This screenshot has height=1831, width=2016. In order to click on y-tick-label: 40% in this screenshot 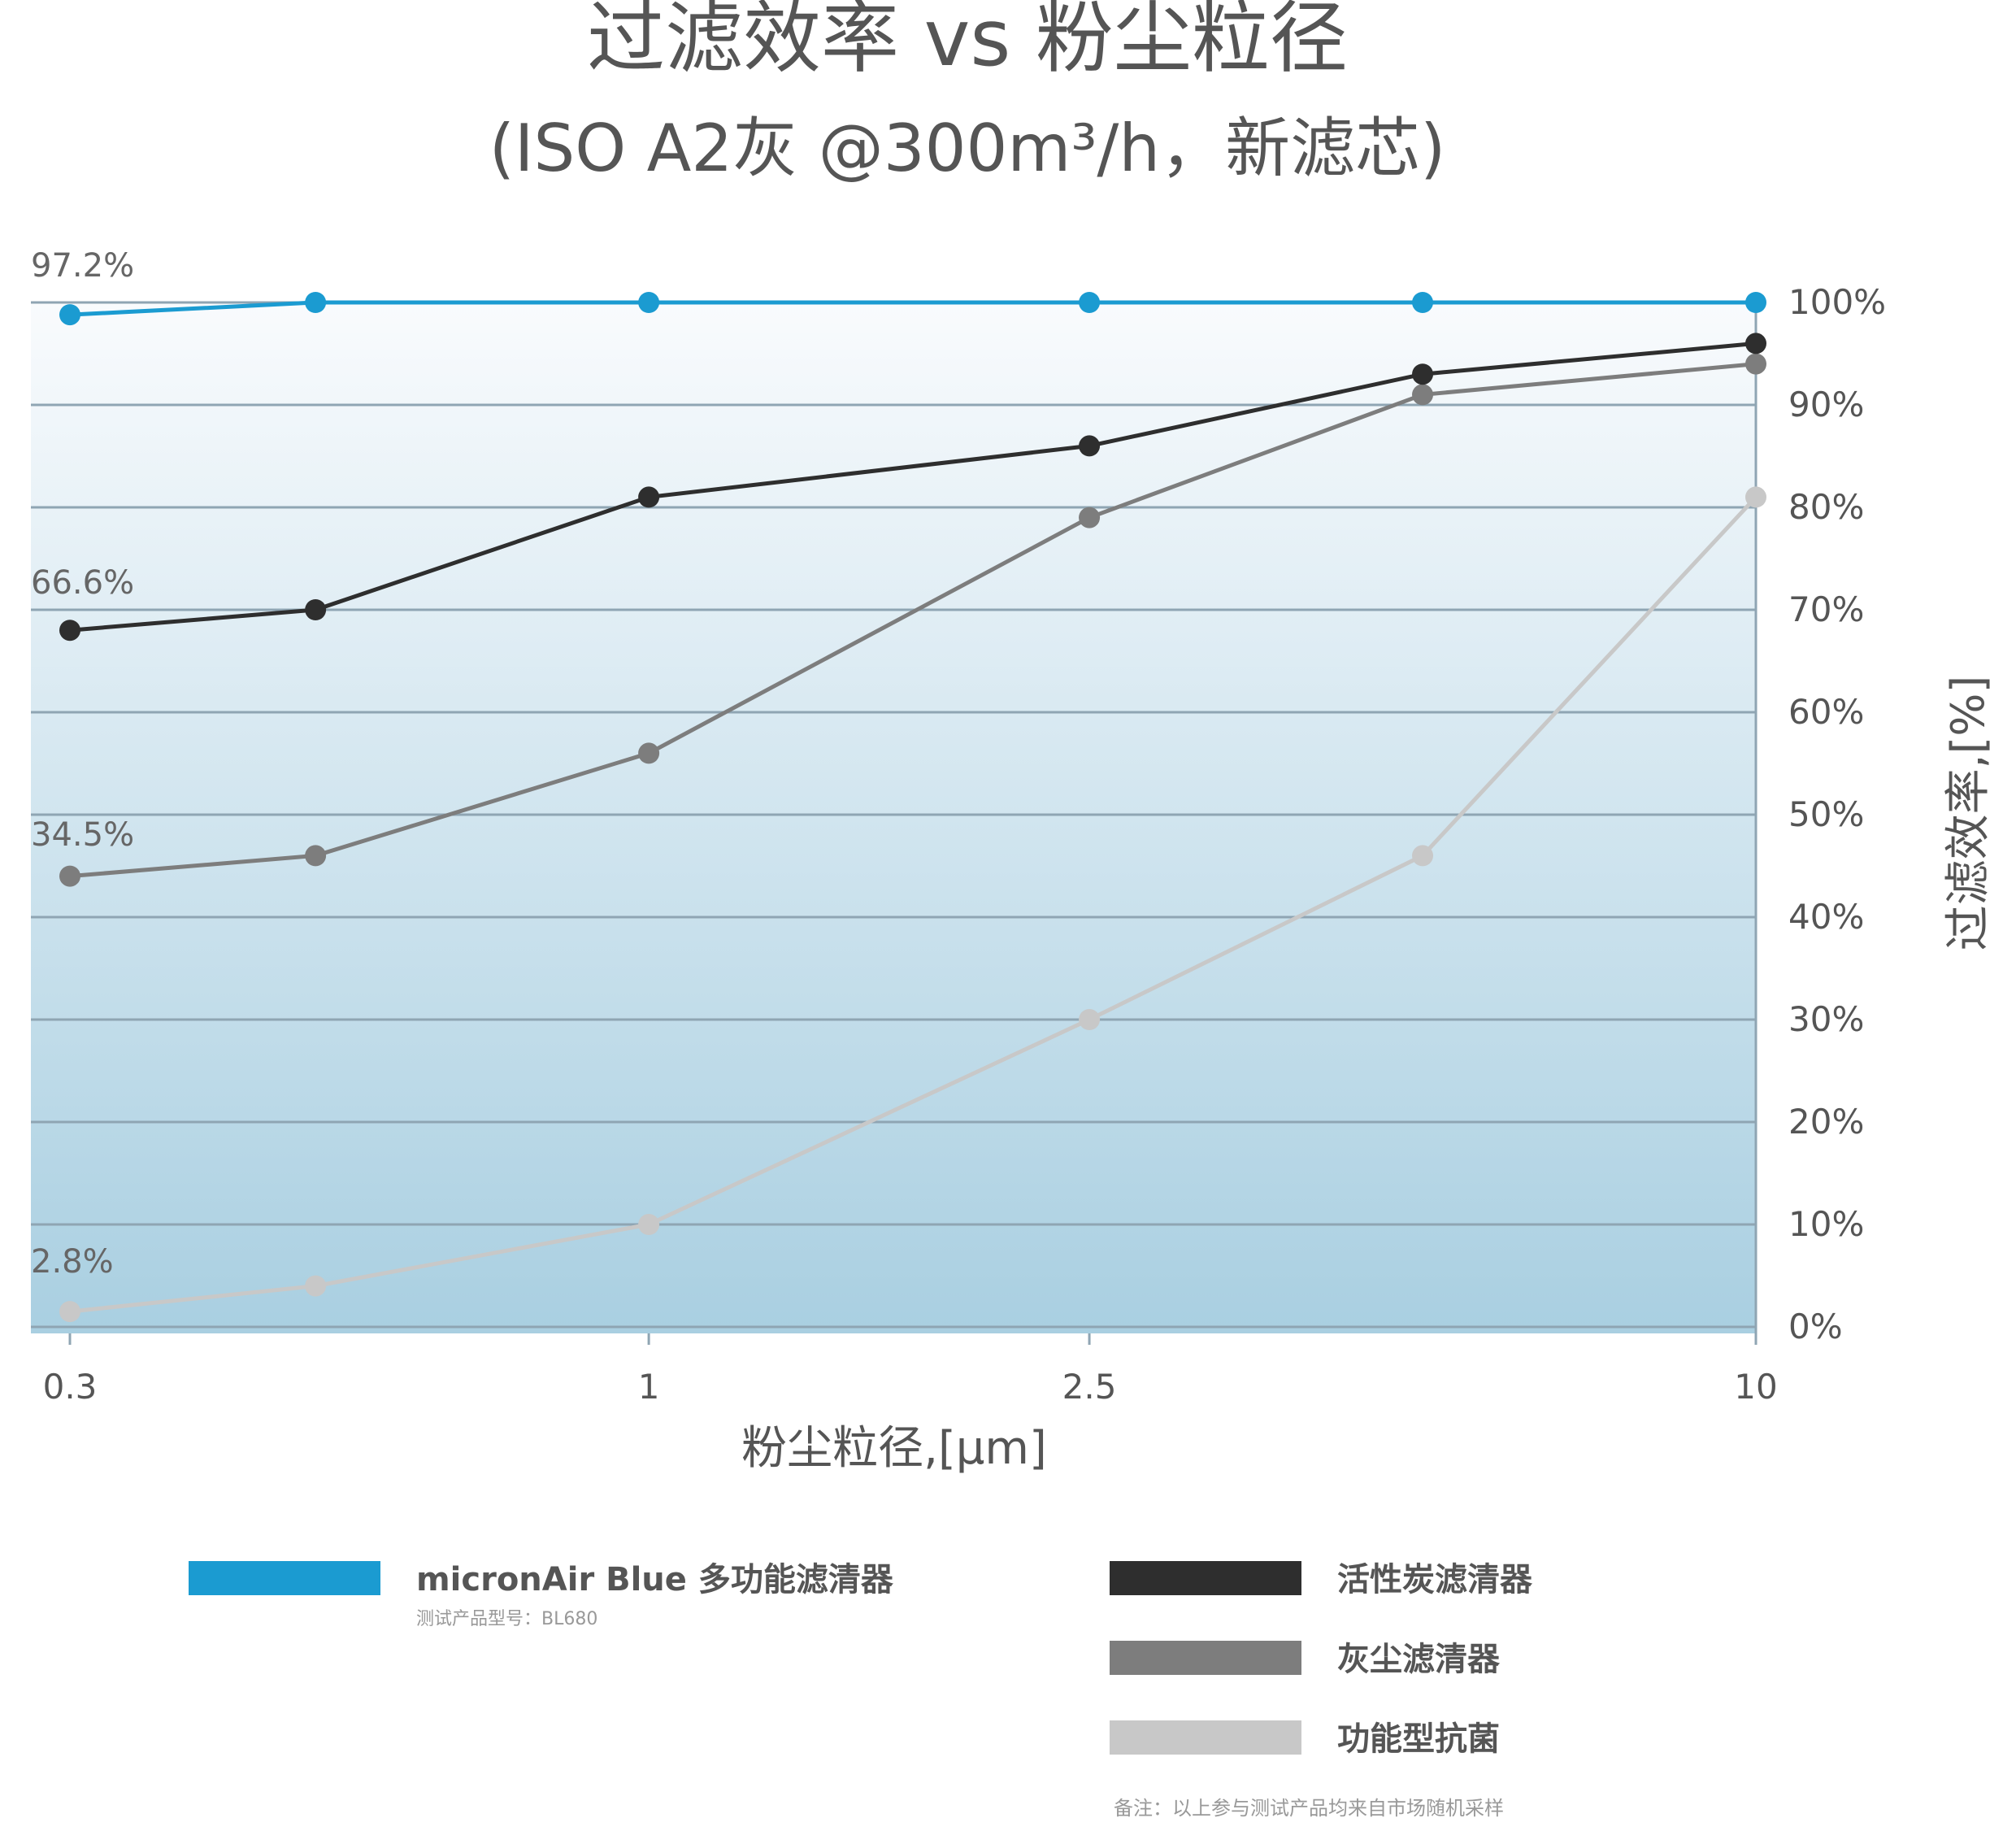, I will do `click(1826, 917)`.